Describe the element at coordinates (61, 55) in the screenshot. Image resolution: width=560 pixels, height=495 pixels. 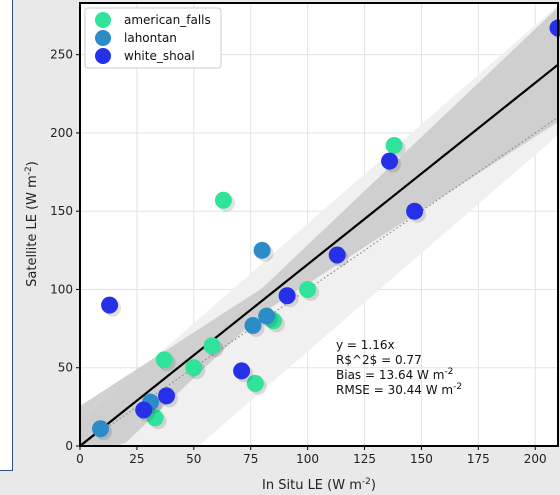
I see `y-tick-label: 250` at that location.